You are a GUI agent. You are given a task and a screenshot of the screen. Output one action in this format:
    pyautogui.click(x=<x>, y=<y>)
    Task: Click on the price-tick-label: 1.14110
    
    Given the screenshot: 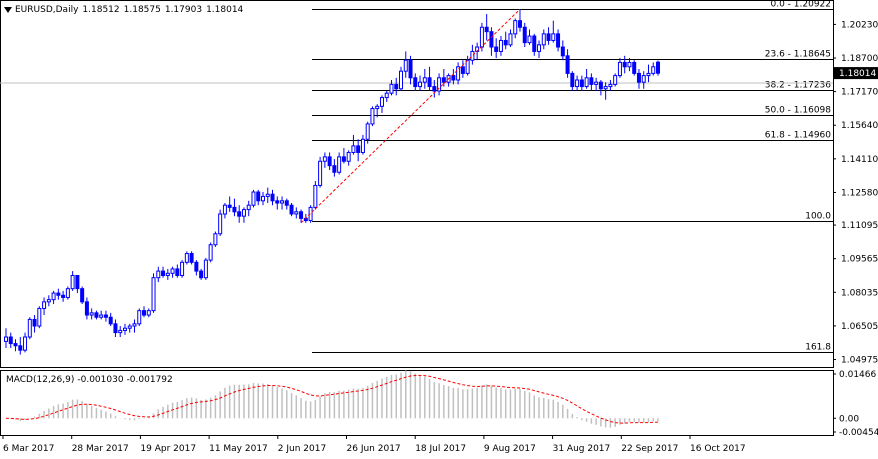 What is the action you would take?
    pyautogui.click(x=859, y=160)
    